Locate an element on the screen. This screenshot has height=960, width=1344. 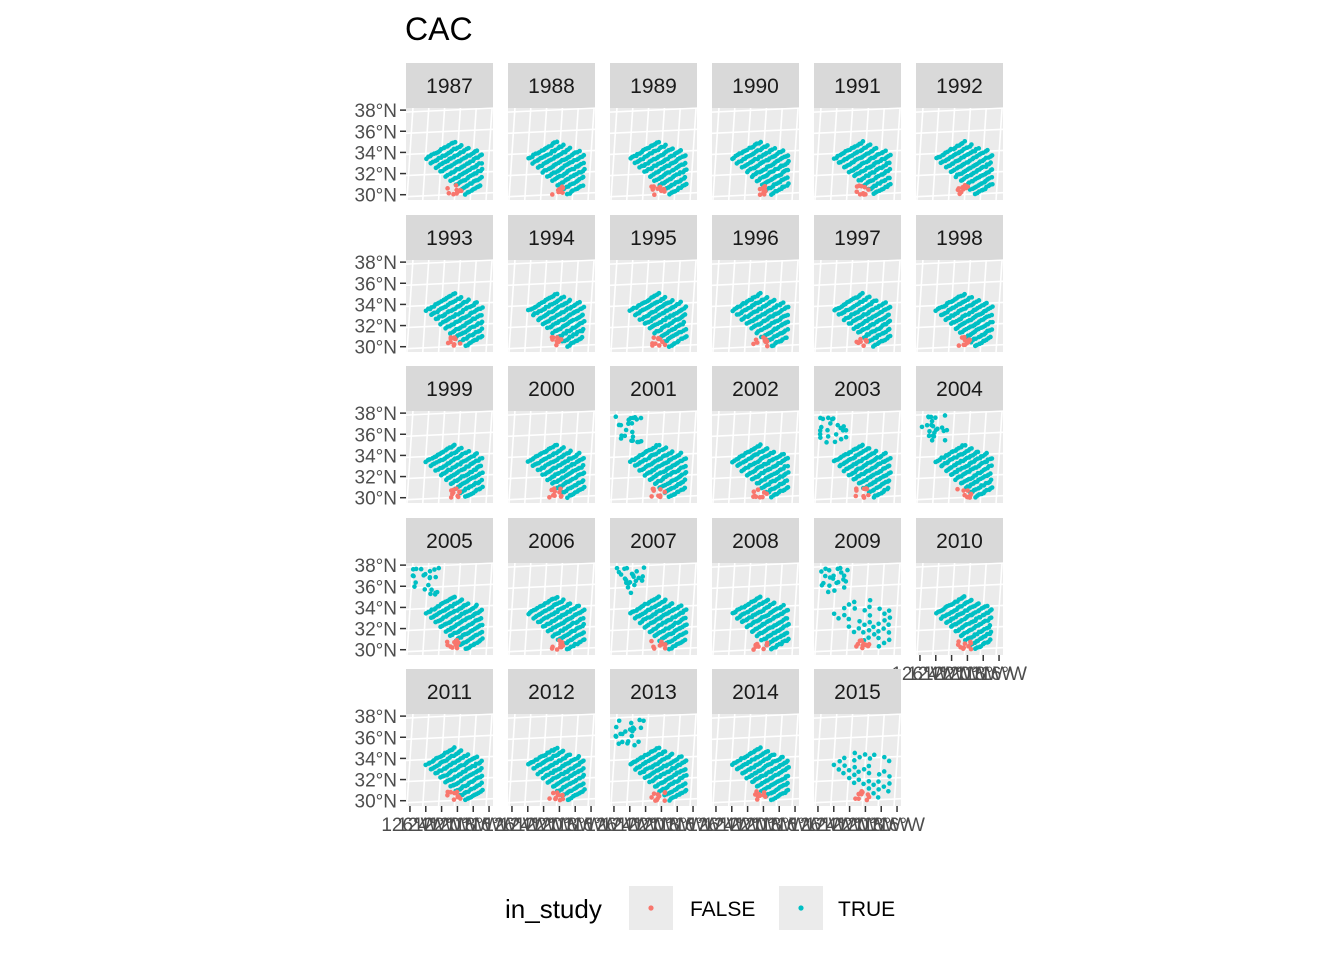
facet-strip-label: 1992 is located at coordinates (959, 86).